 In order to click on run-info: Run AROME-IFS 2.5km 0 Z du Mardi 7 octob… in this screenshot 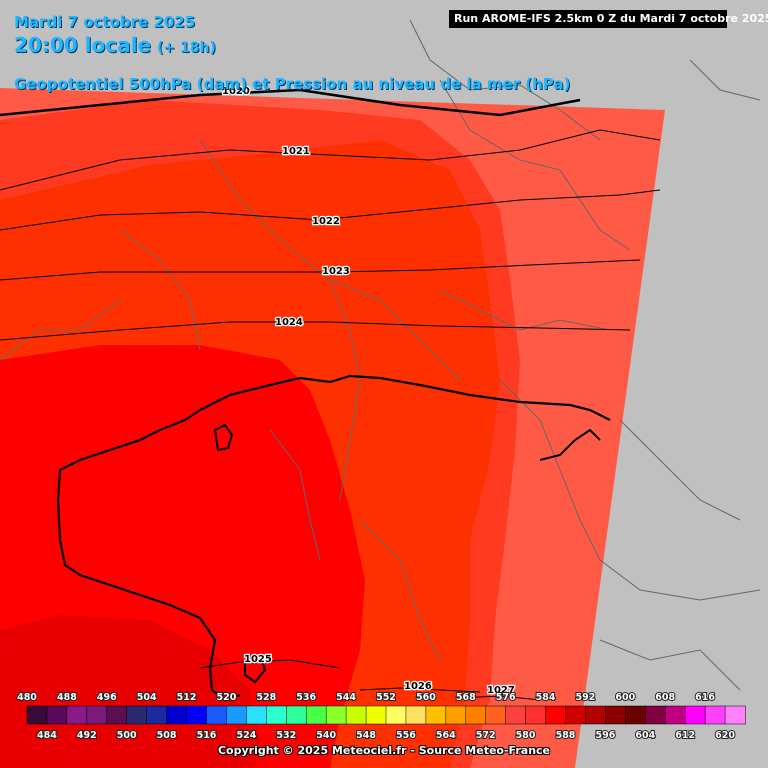, I will do `click(608, 19)`.